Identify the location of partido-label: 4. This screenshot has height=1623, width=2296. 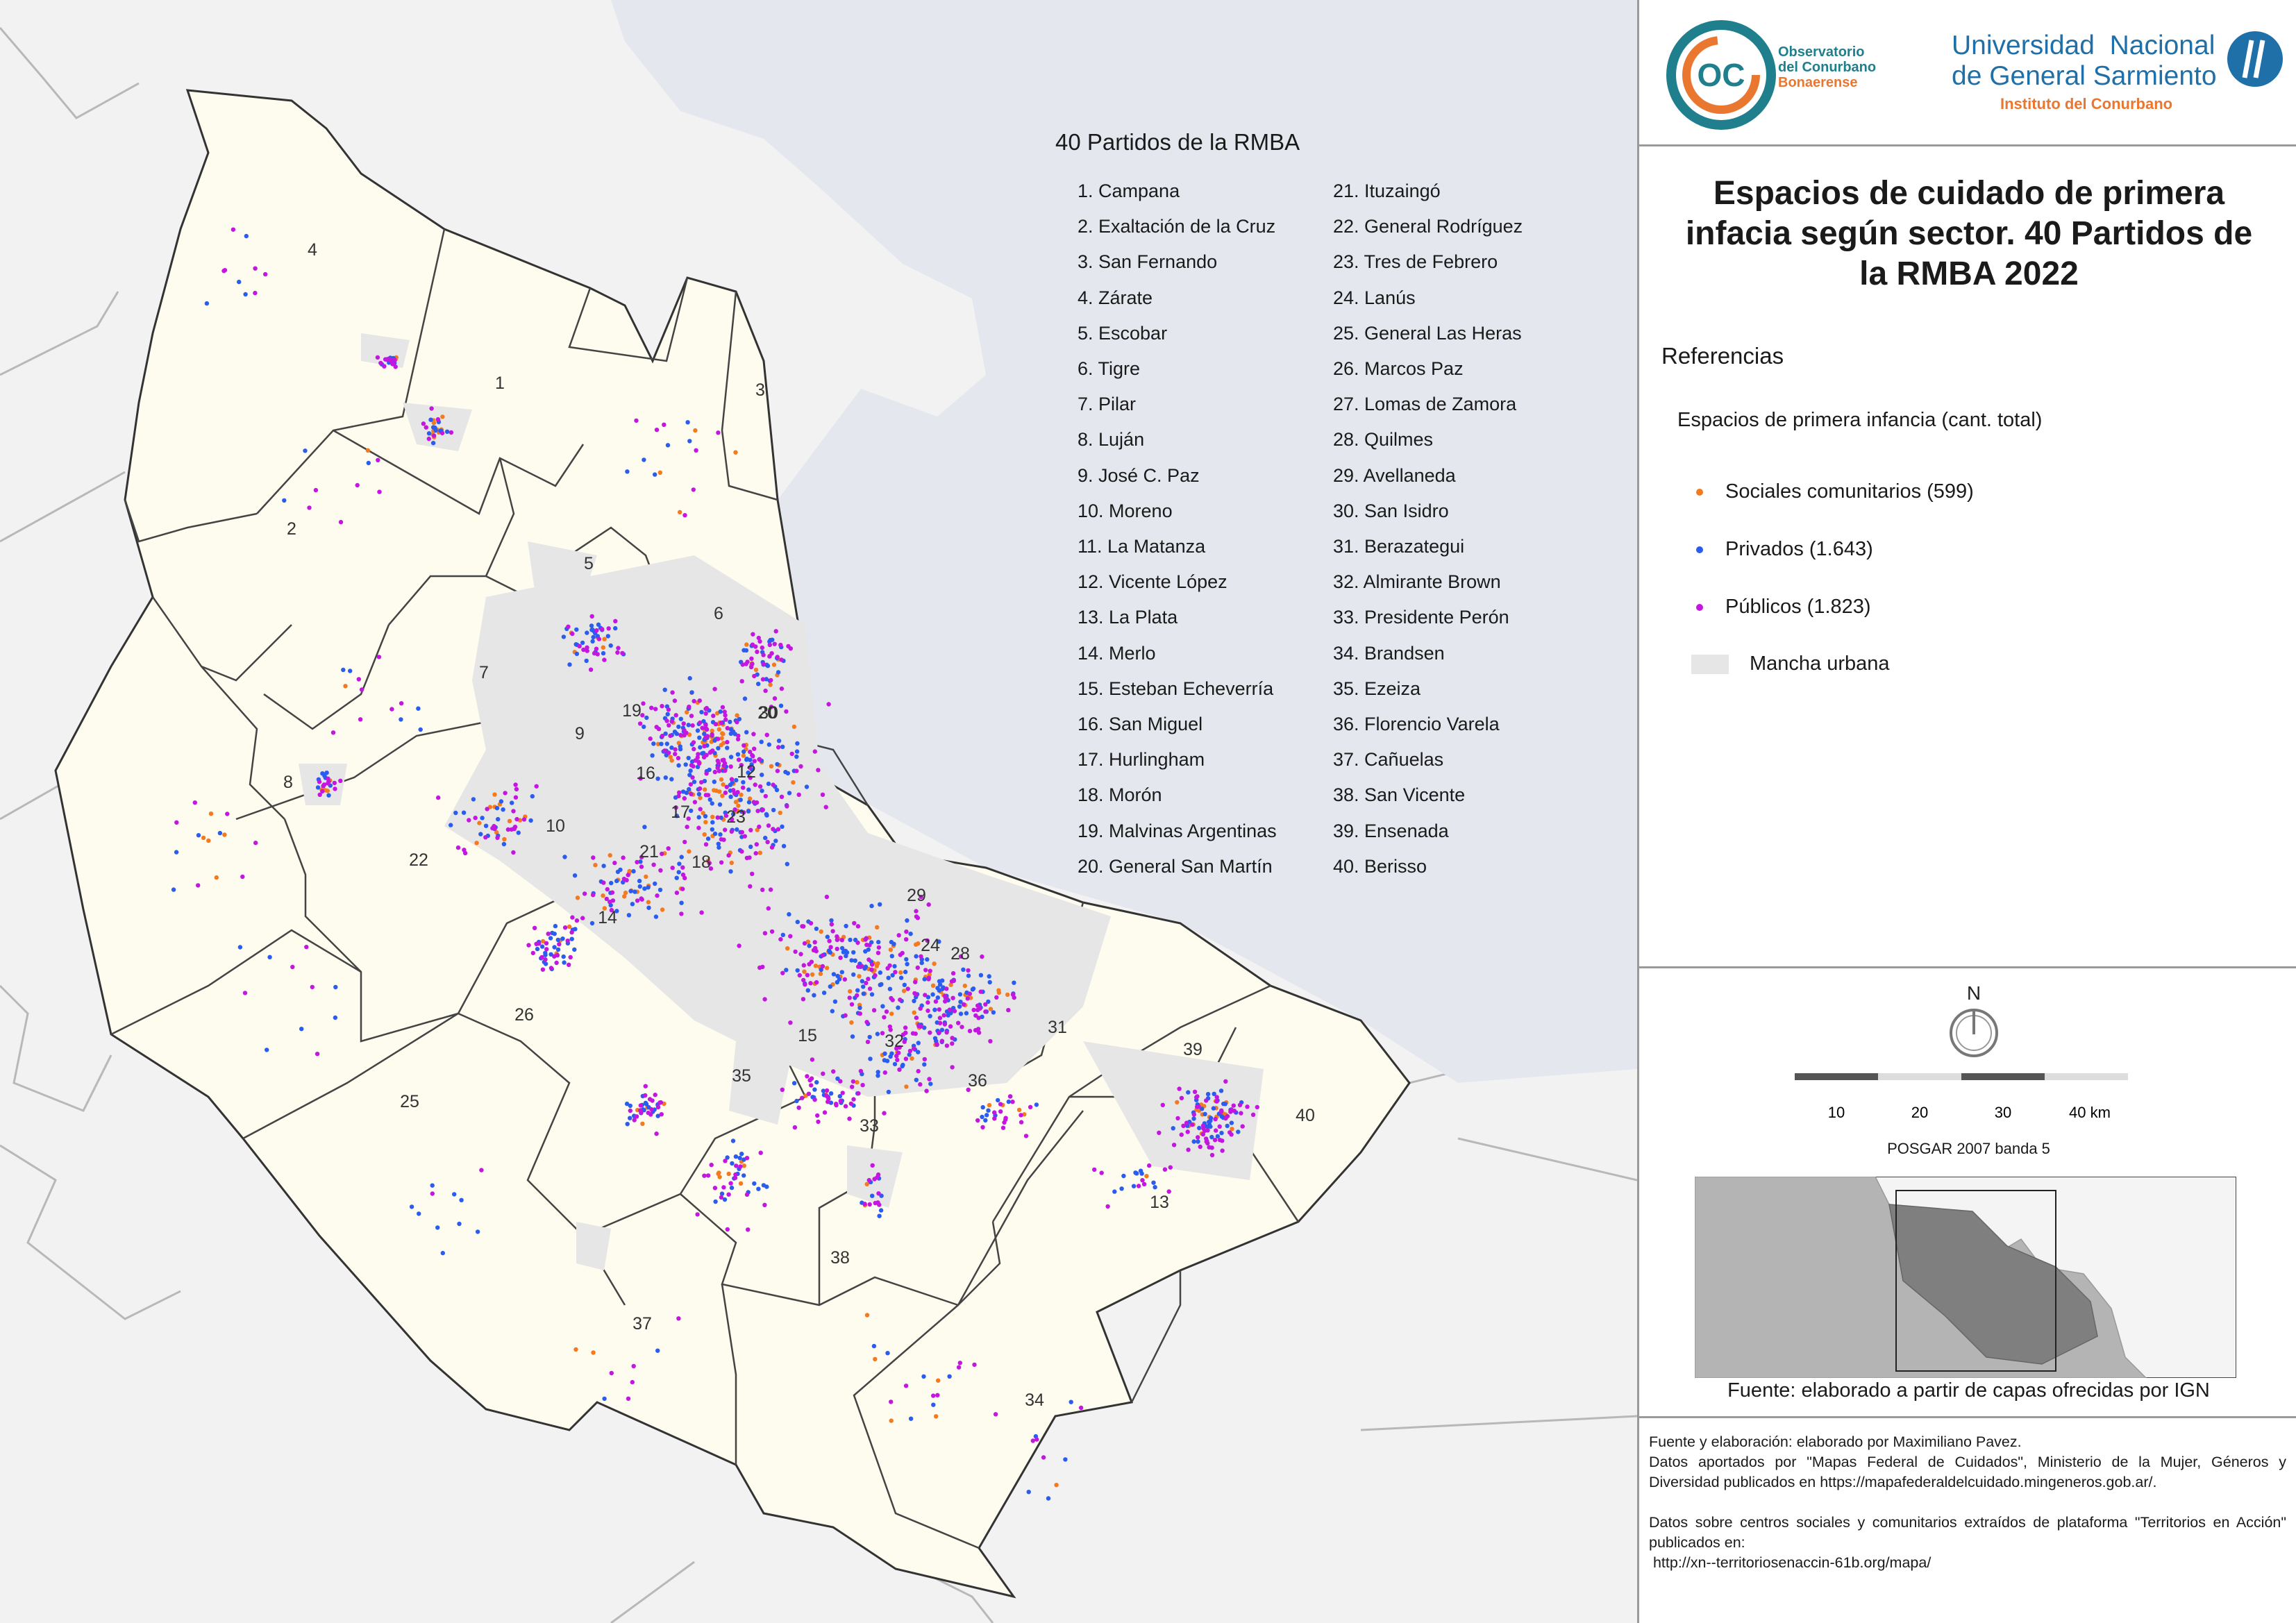
(312, 250).